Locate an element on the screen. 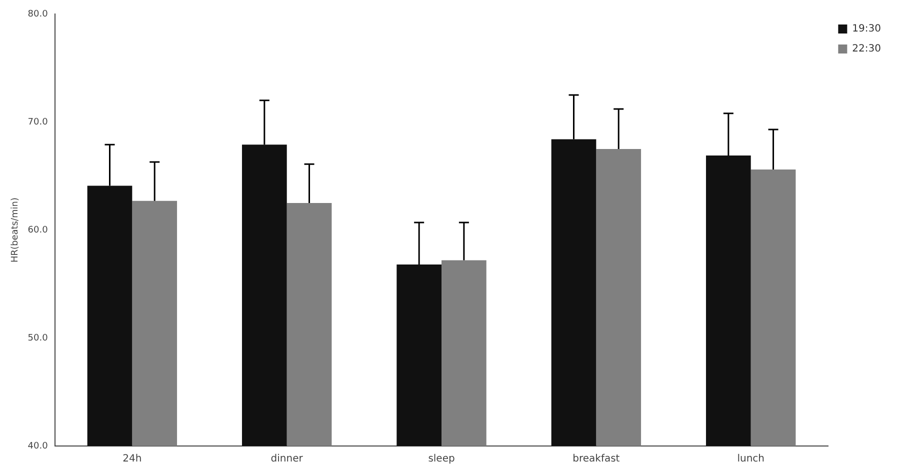 This screenshot has height=472, width=897. x-tick-label: dinner is located at coordinates (287, 459).